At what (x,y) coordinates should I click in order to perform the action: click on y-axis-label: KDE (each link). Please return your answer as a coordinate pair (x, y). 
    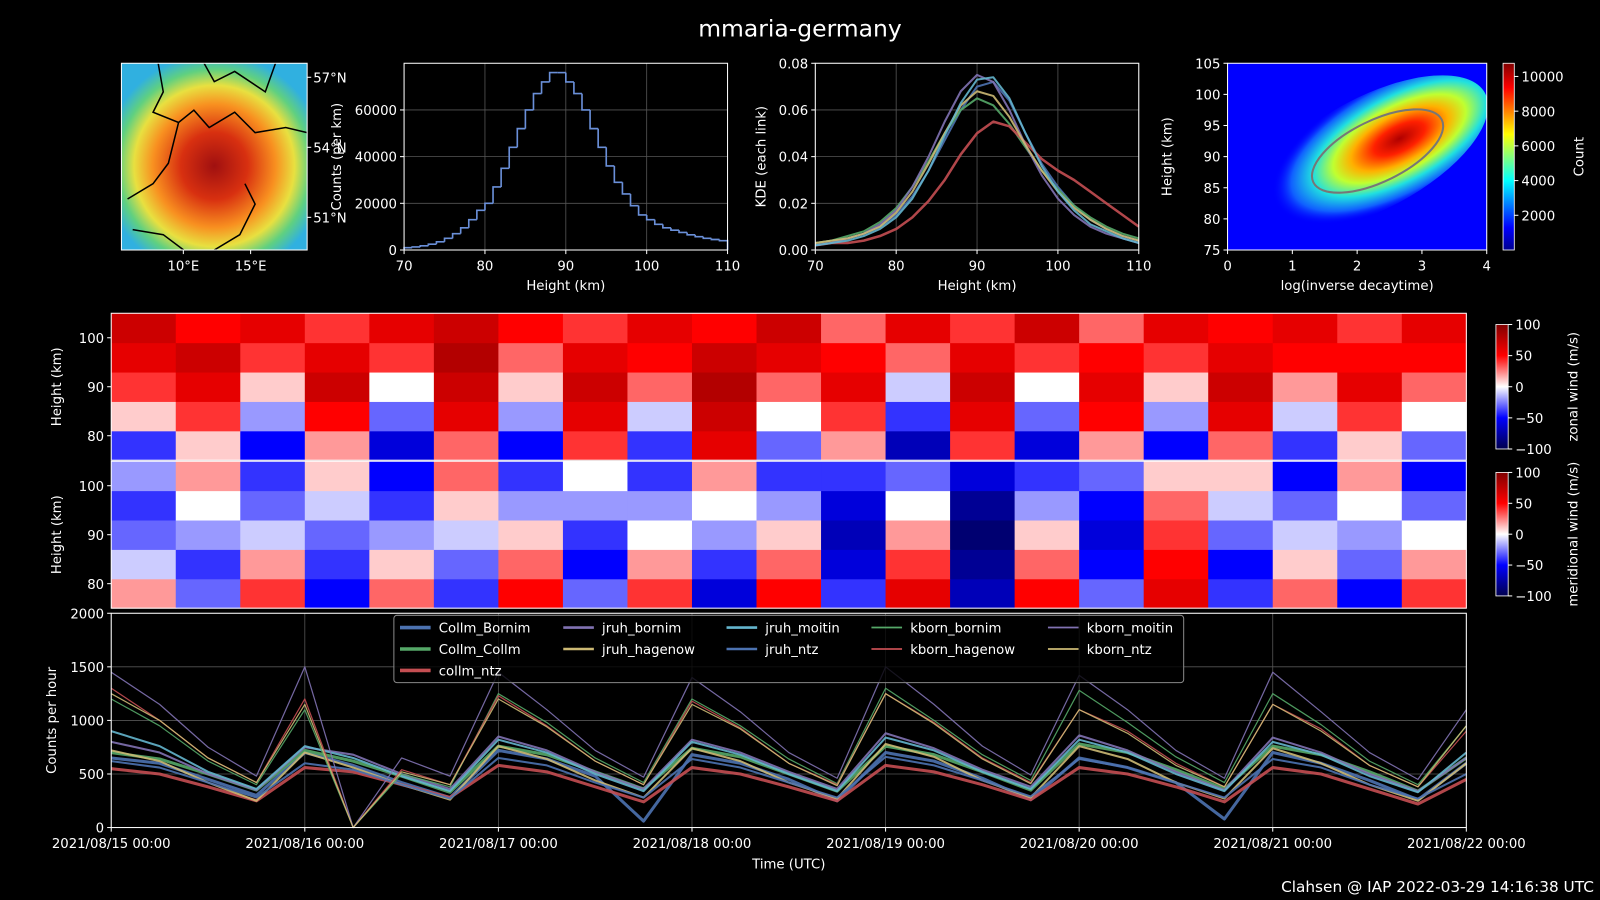
    Looking at the image, I should click on (761, 156).